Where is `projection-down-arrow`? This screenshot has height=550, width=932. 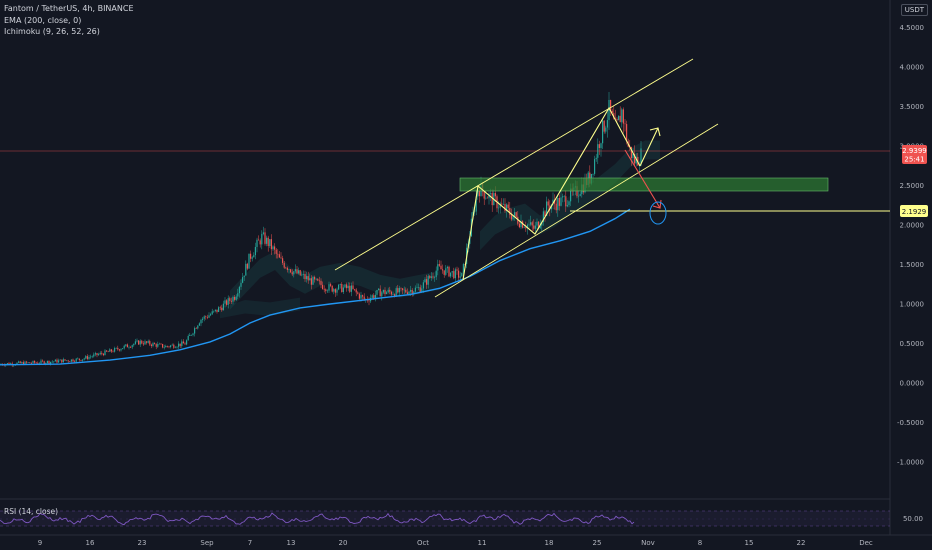 projection-down-arrow is located at coordinates (642, 179).